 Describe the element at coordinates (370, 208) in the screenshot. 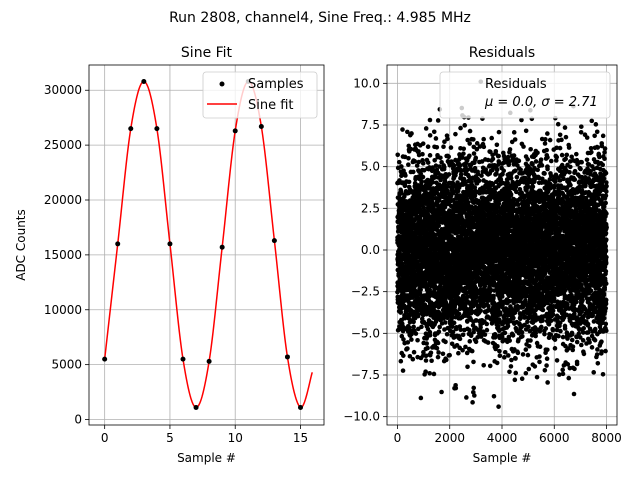

I see `y-tick-label: 2.5` at that location.